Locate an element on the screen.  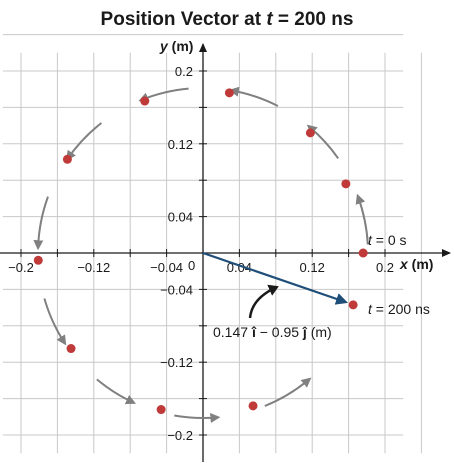
x-tick-label: −0.12 is located at coordinates (93, 267).